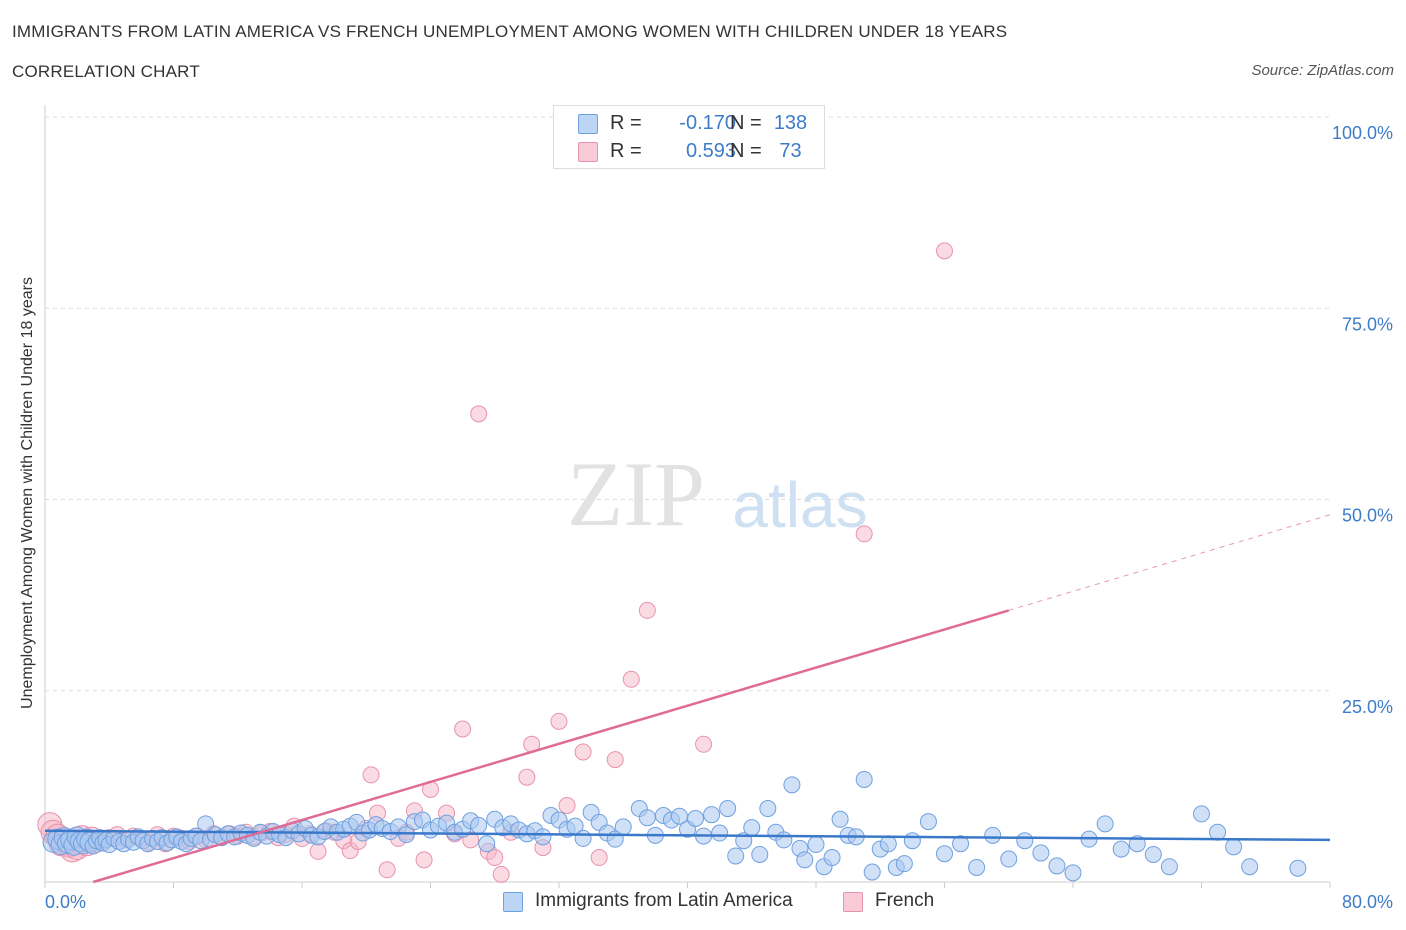 The image size is (1406, 930). Describe the element at coordinates (106, 71) in the screenshot. I see `chart-subtitle: CORRELATION CHART` at that location.